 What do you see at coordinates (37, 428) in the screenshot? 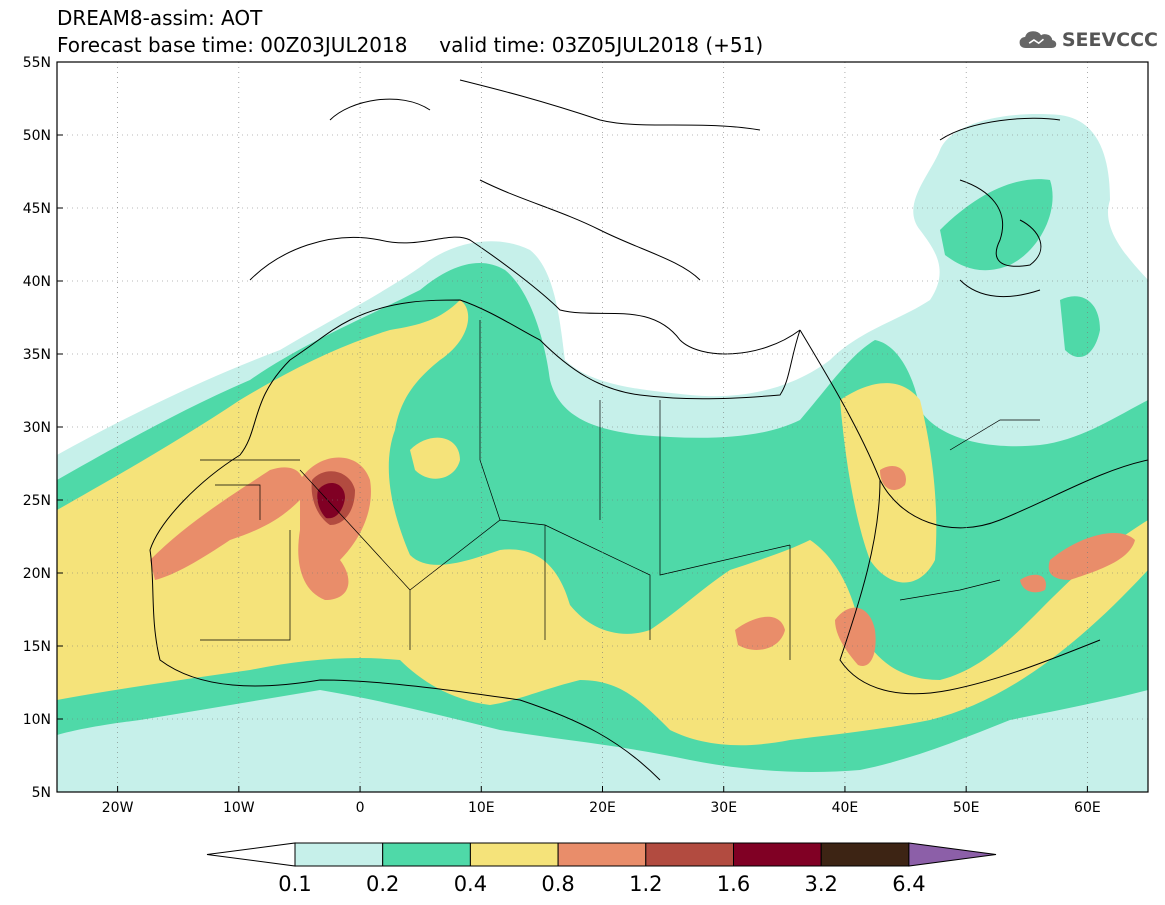
I see `y-tick-label: 30N` at bounding box center [37, 428].